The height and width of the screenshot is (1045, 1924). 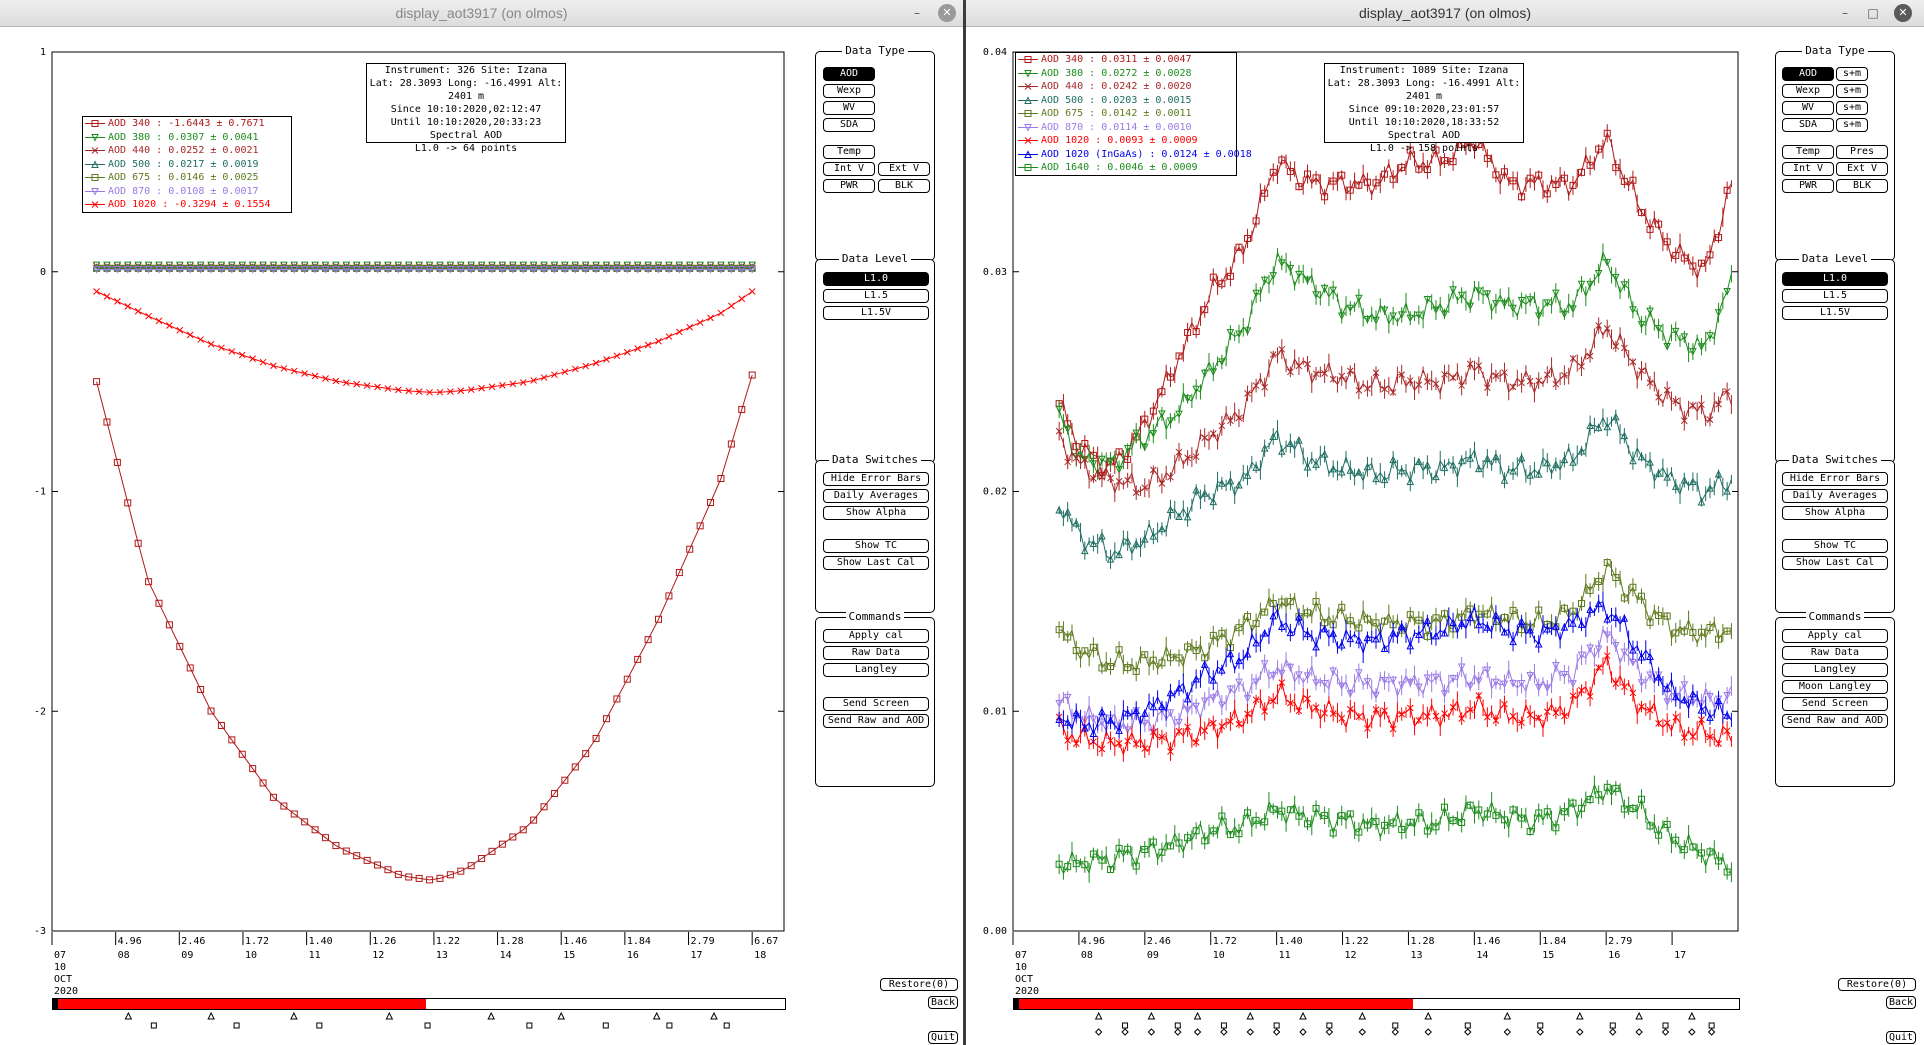 I want to click on wexp-sm-button: s+m, so click(x=1852, y=91).